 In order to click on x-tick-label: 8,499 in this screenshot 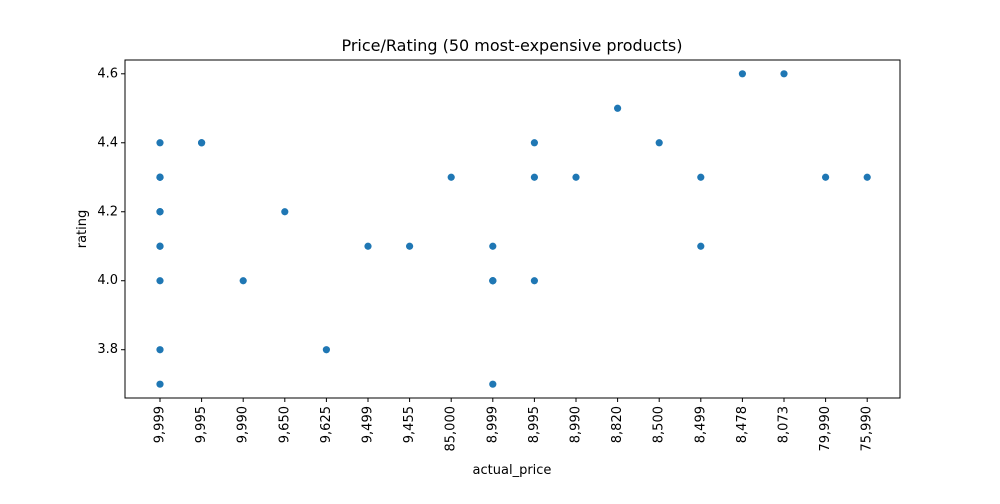, I will do `click(700, 424)`.